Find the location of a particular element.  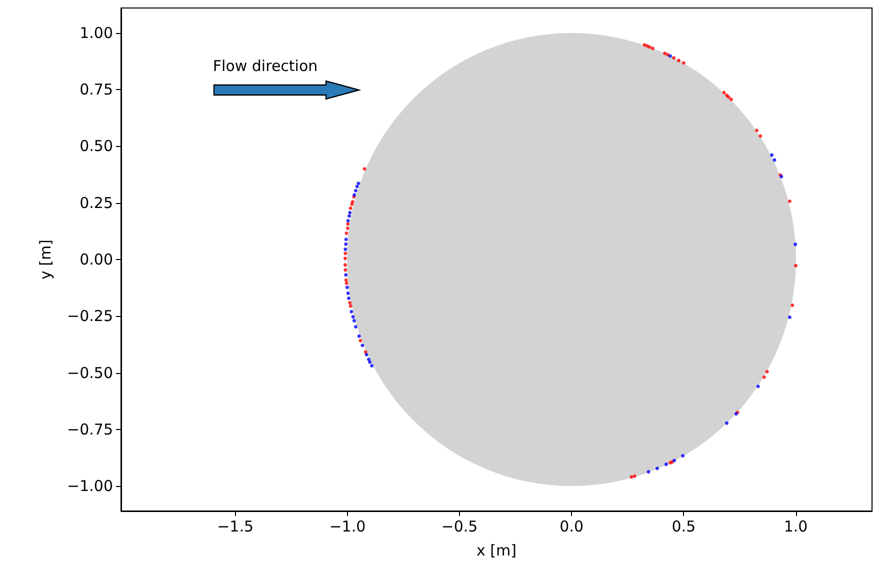

y-tick-label: −0.75 is located at coordinates (90, 429).